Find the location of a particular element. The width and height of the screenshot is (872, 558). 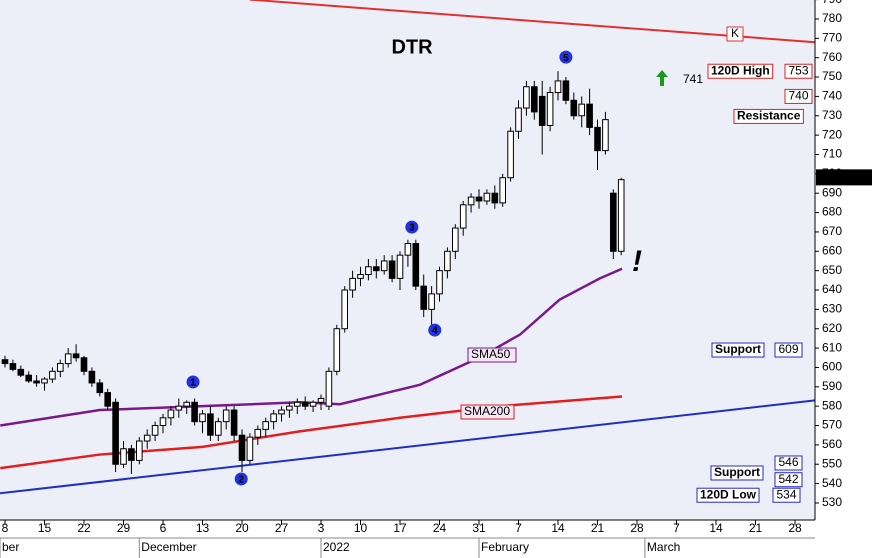

y-tick-label: 760 is located at coordinates (832, 57).